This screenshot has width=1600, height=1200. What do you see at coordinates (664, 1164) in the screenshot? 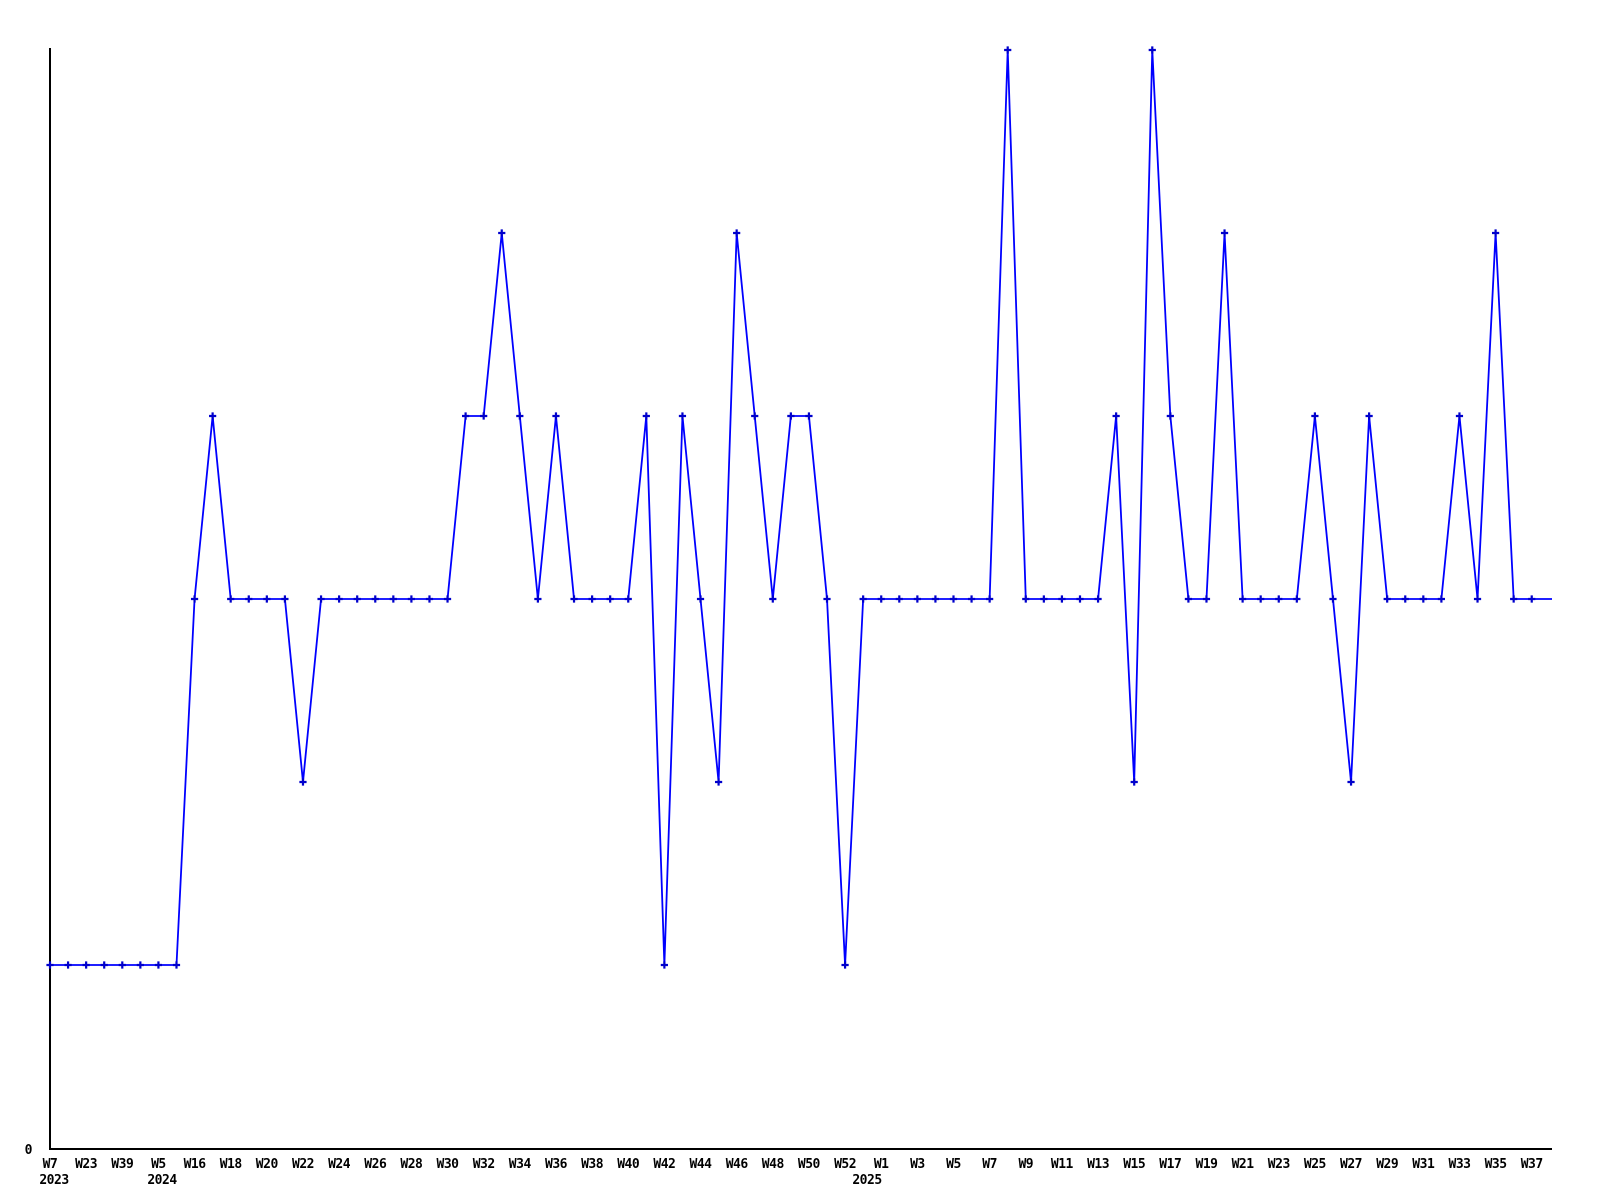
I see `x-tick-label: W42` at bounding box center [664, 1164].